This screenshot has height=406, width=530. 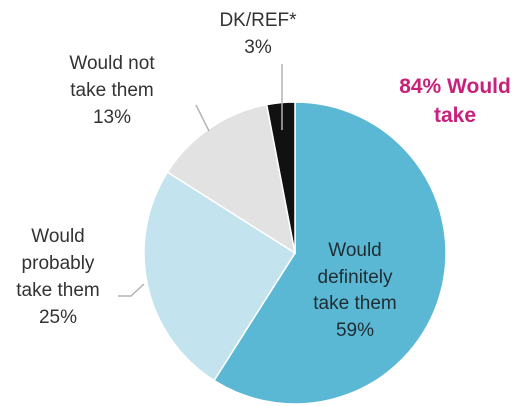 What do you see at coordinates (280, 177) in the screenshot?
I see `pie-slice-dk-ref` at bounding box center [280, 177].